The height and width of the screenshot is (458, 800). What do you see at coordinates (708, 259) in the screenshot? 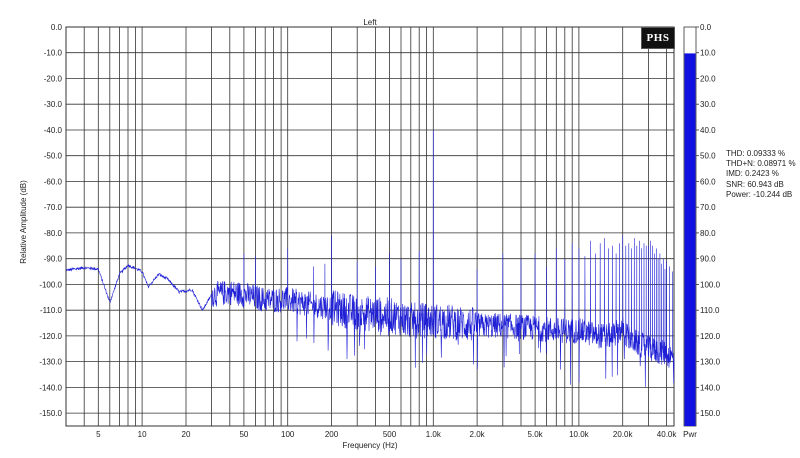
I see `power-bar-tick-label: 90.0` at bounding box center [708, 259].